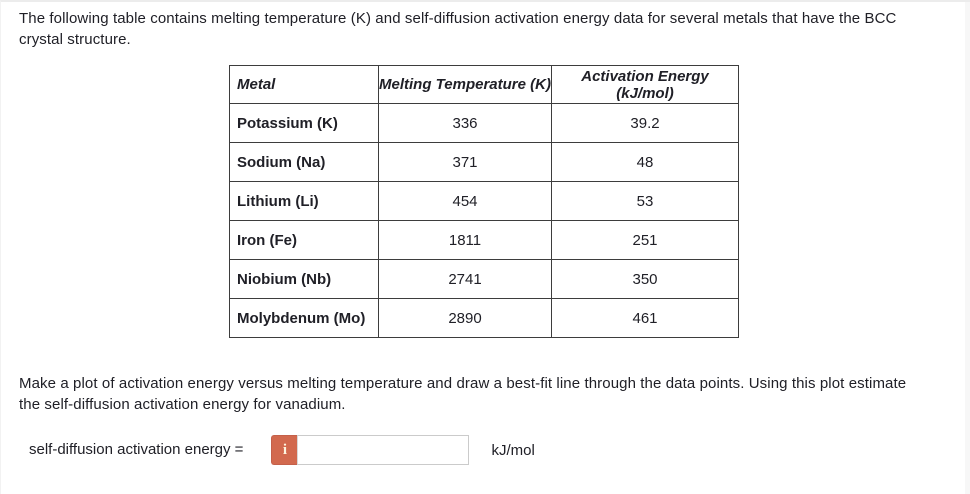 This screenshot has height=494, width=970. I want to click on metal-name: Molybdenum (Mo), so click(304, 318).